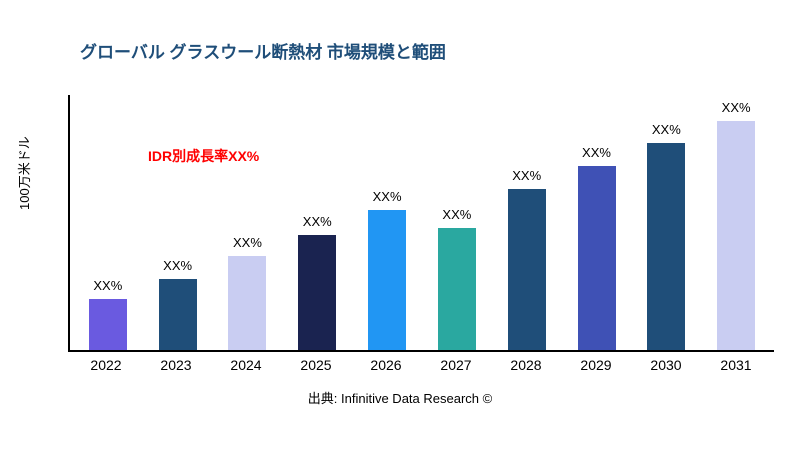  I want to click on bar-2022, so click(107, 324).